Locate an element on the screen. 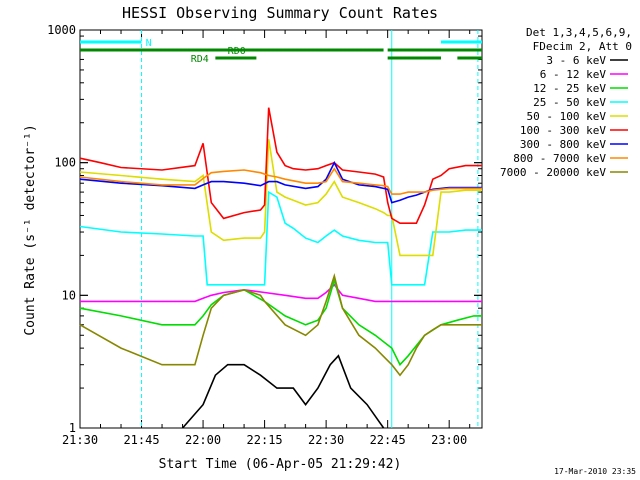 The image size is (640, 480). x-tick-label: 22:45 is located at coordinates (388, 440).